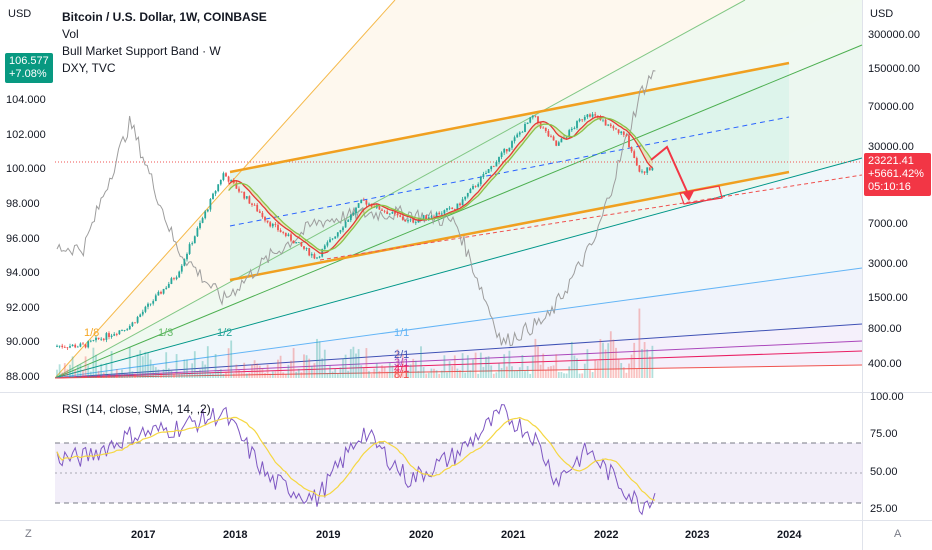  I want to click on zoom-z-icon: Z, so click(28, 534).